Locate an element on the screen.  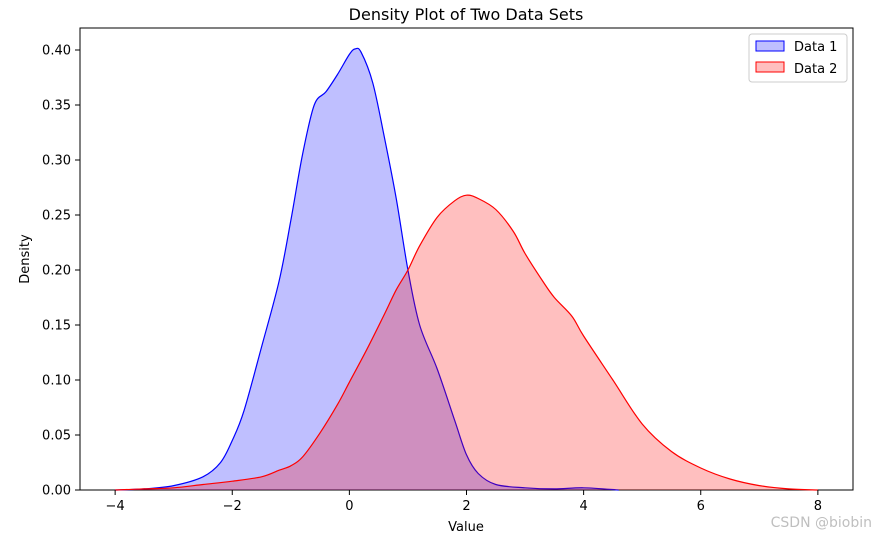
legend-label-data-2: Data 2 is located at coordinates (815, 69).